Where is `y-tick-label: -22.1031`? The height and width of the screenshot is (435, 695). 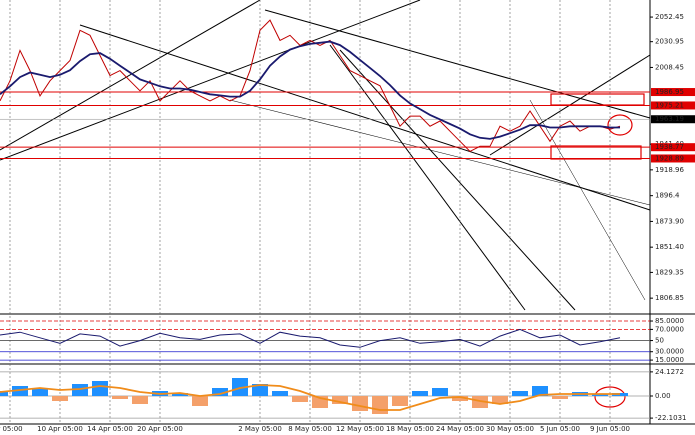 y-tick-label: -22.1031 is located at coordinates (670, 418).